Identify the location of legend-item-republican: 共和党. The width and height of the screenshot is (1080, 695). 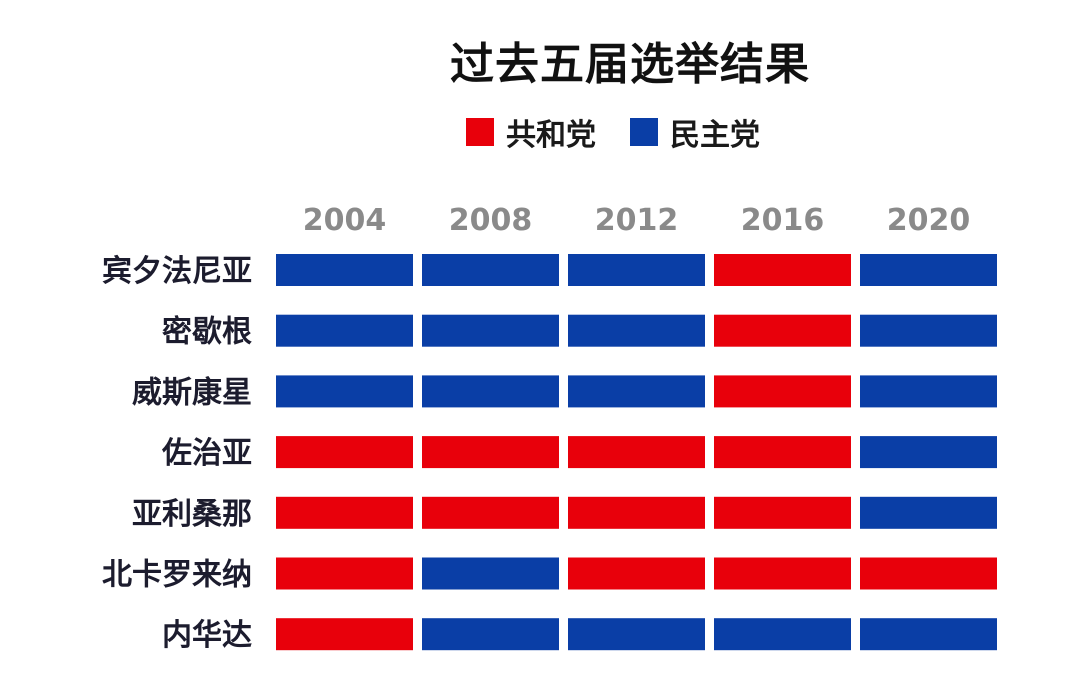
(531, 132).